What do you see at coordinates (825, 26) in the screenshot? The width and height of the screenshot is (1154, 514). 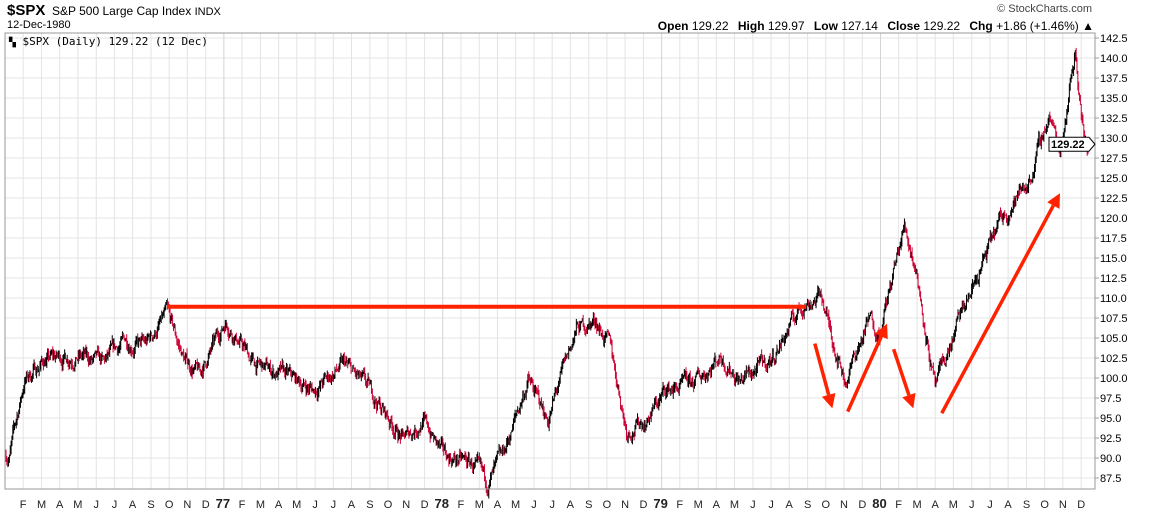 I see `low-label: Low` at bounding box center [825, 26].